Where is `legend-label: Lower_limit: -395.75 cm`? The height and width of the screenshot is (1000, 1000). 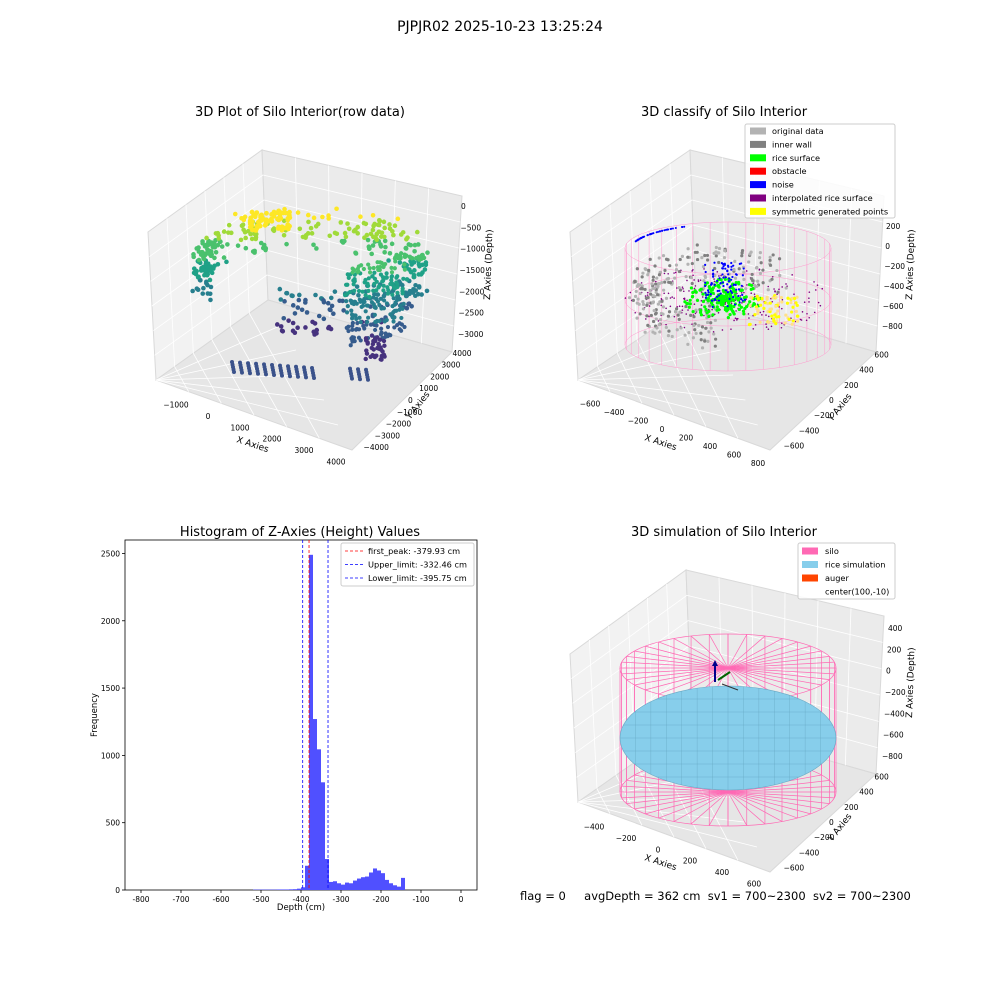
legend-label: Lower_limit: -395.75 cm is located at coordinates (417, 578).